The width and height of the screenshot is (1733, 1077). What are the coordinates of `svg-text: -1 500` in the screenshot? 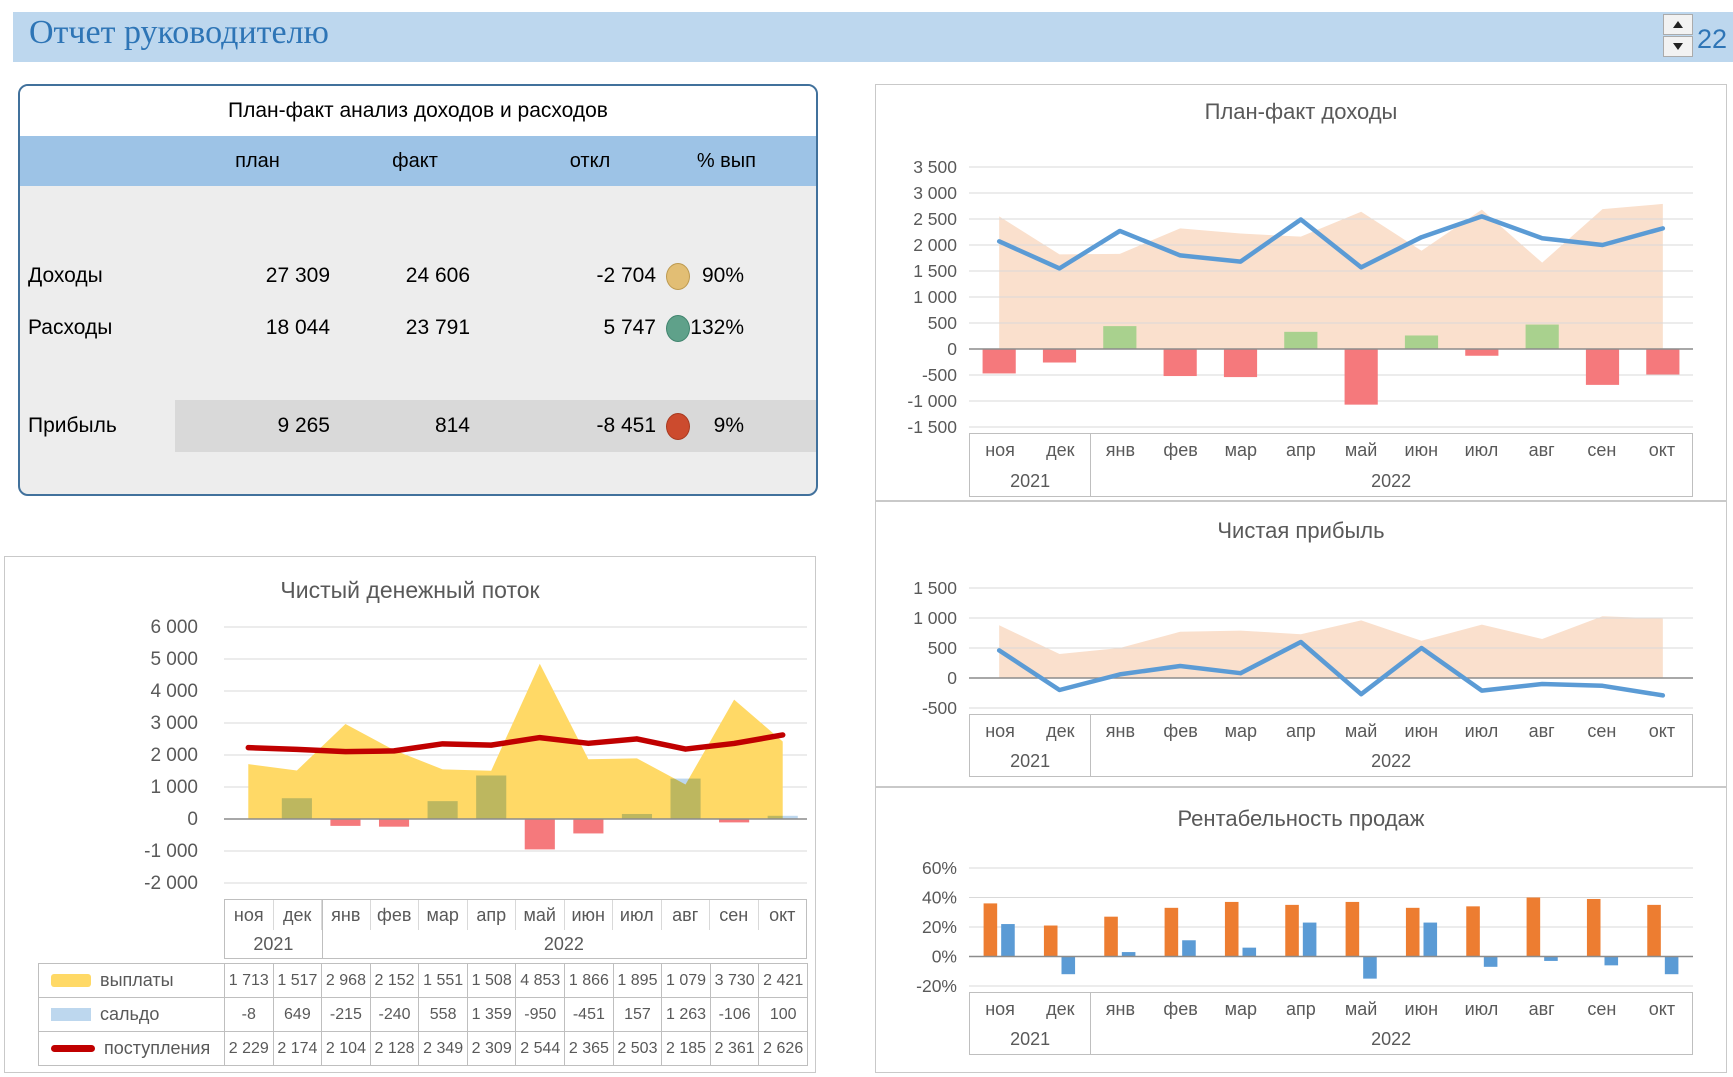 It's located at (932, 427).